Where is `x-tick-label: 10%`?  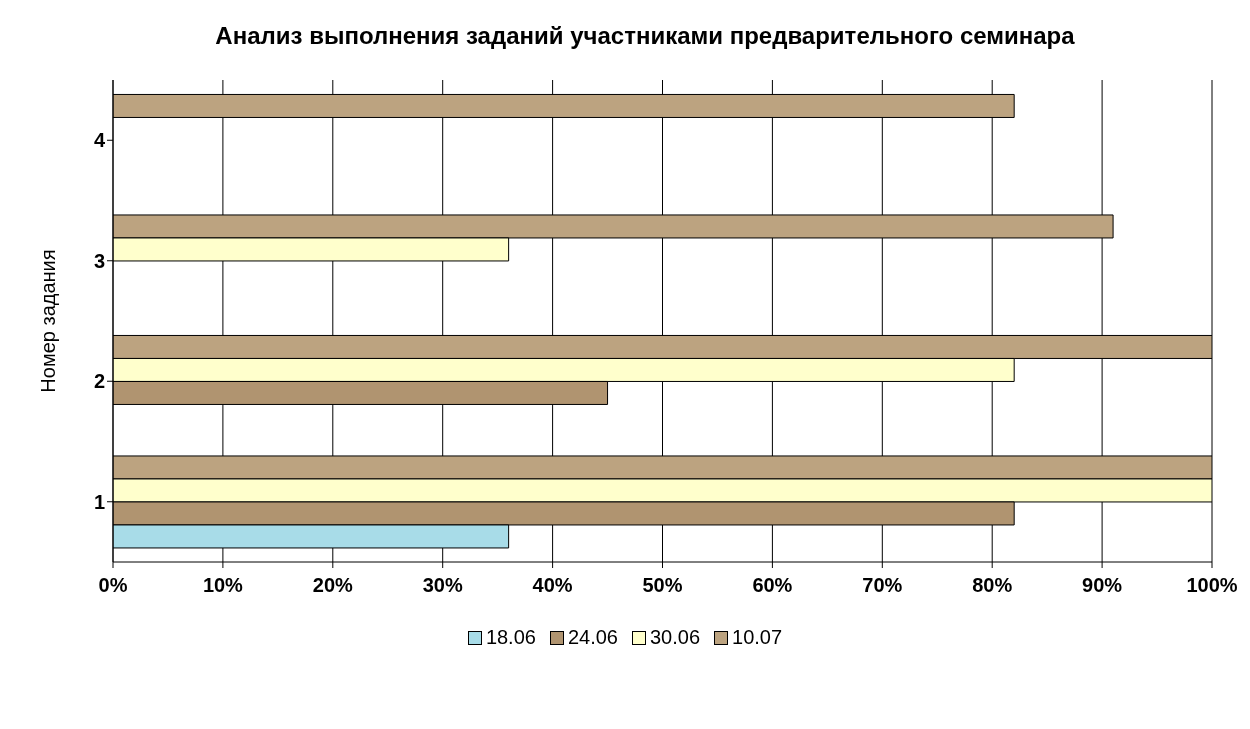 x-tick-label: 10% is located at coordinates (223, 585).